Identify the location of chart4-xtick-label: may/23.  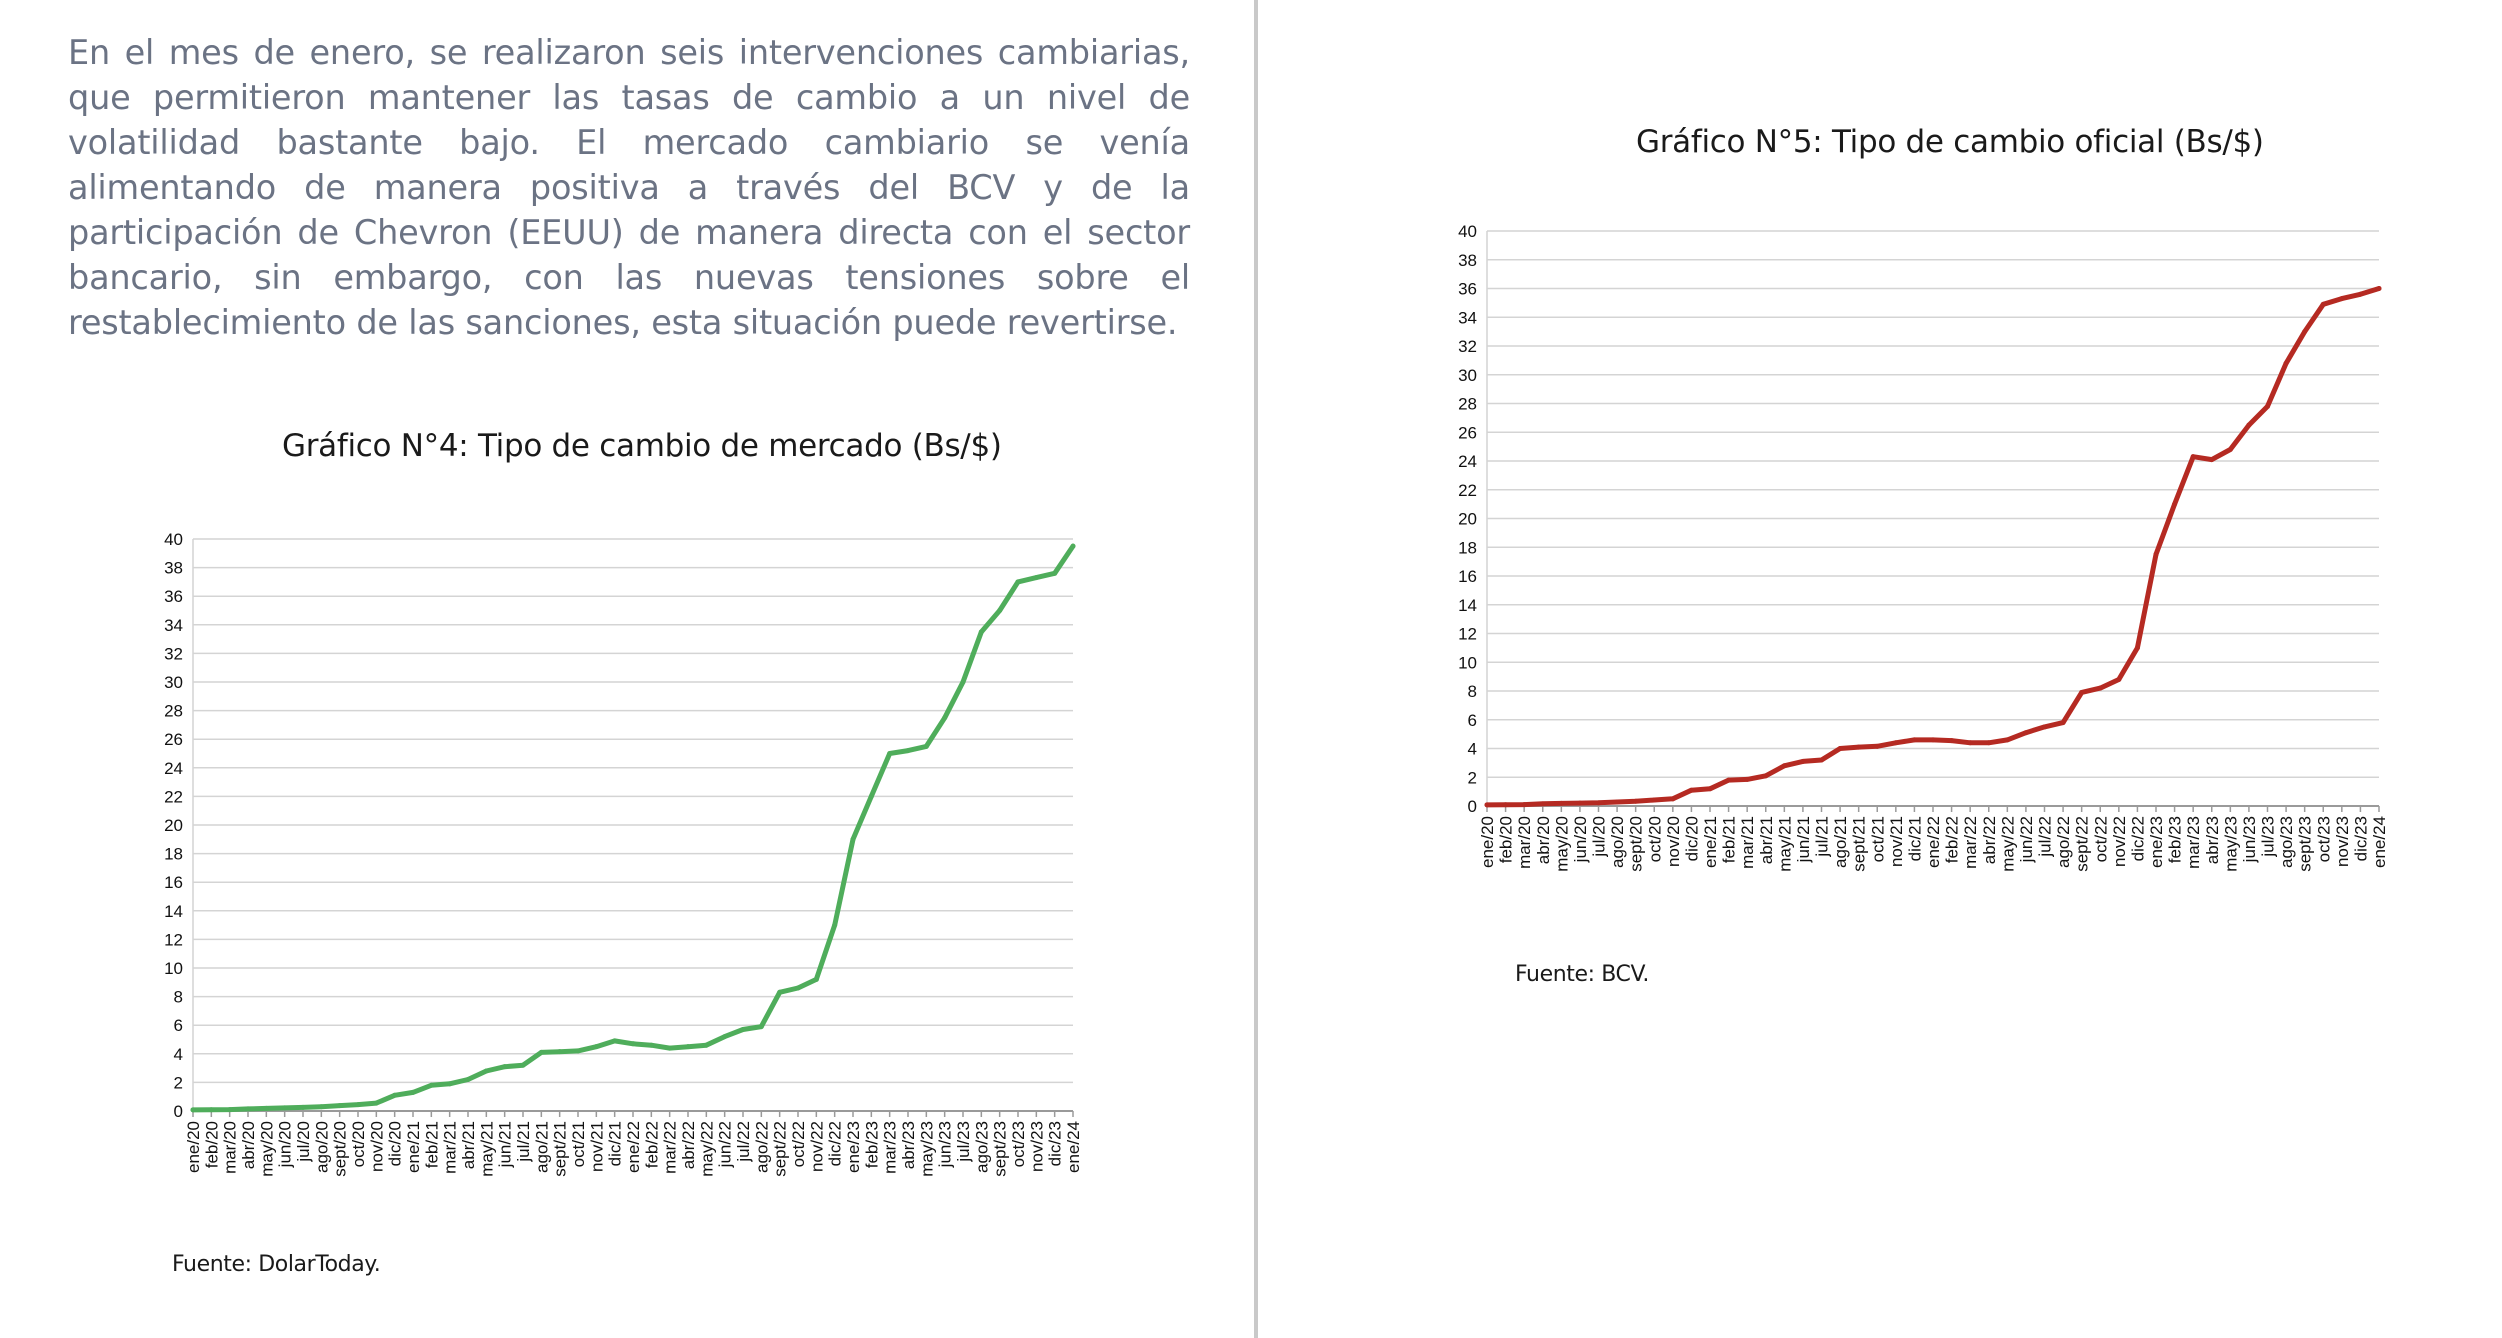
(926, 1149).